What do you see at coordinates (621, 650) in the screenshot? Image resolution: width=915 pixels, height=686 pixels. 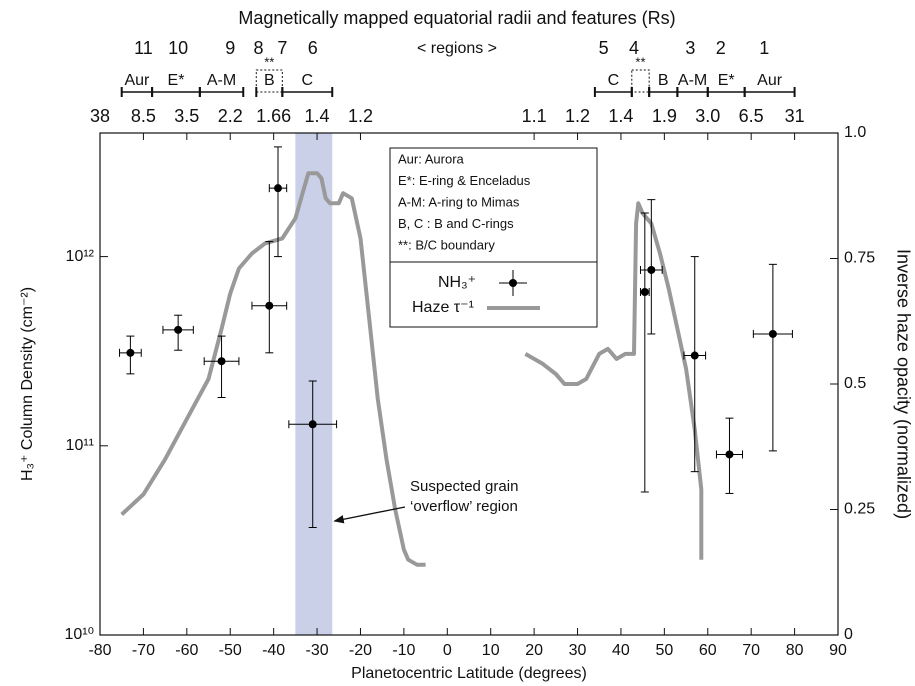 I see `x-tick-label: 40` at bounding box center [621, 650].